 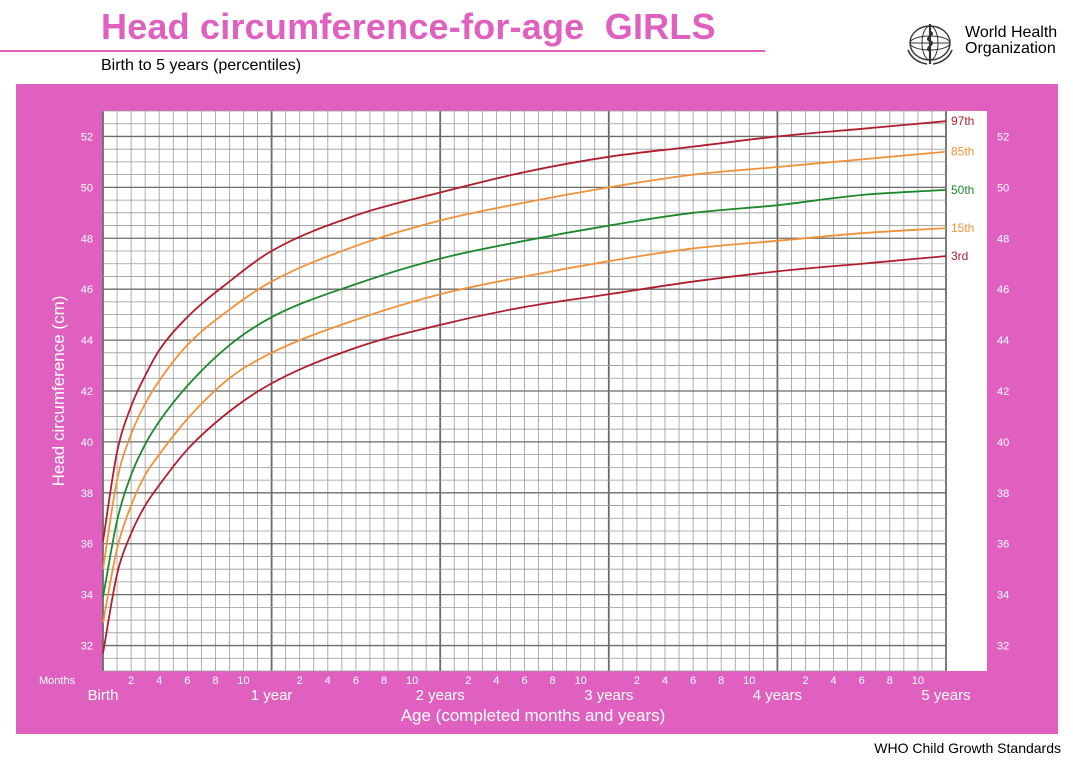 I want to click on chart-title: Head circumference-for-age GIRLS, so click(x=408, y=26).